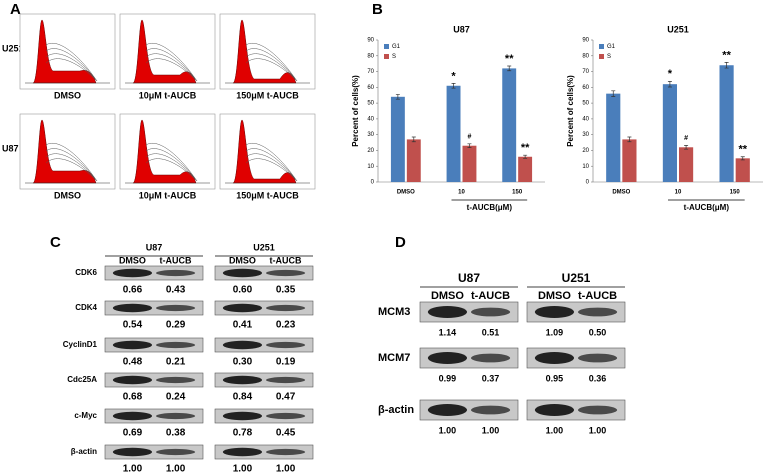 The width and height of the screenshot is (778, 473). What do you see at coordinates (286, 260) in the screenshot?
I see `column-label: t-AUCB` at bounding box center [286, 260].